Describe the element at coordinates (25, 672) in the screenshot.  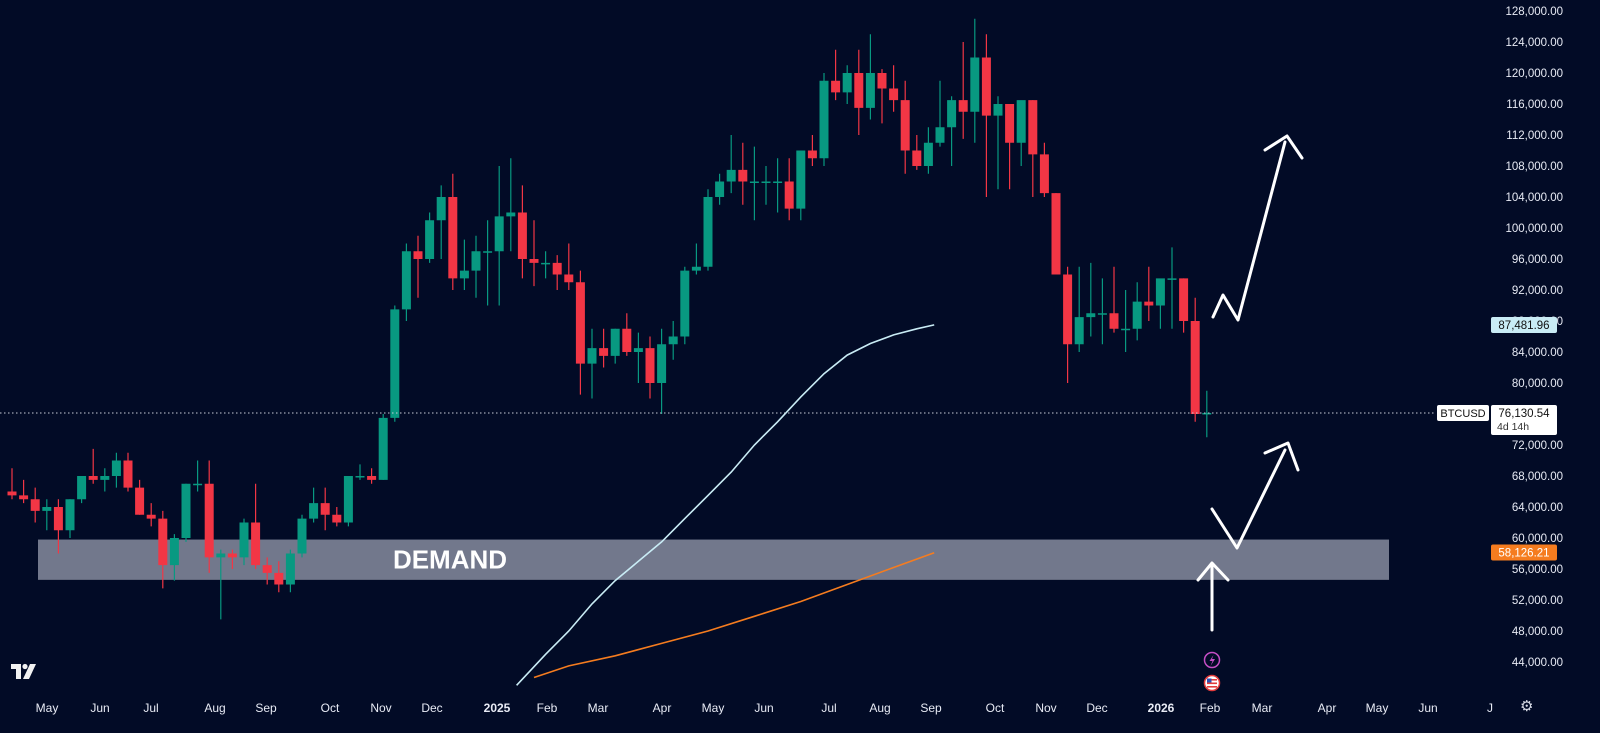
I see `tradingview-logo` at that location.